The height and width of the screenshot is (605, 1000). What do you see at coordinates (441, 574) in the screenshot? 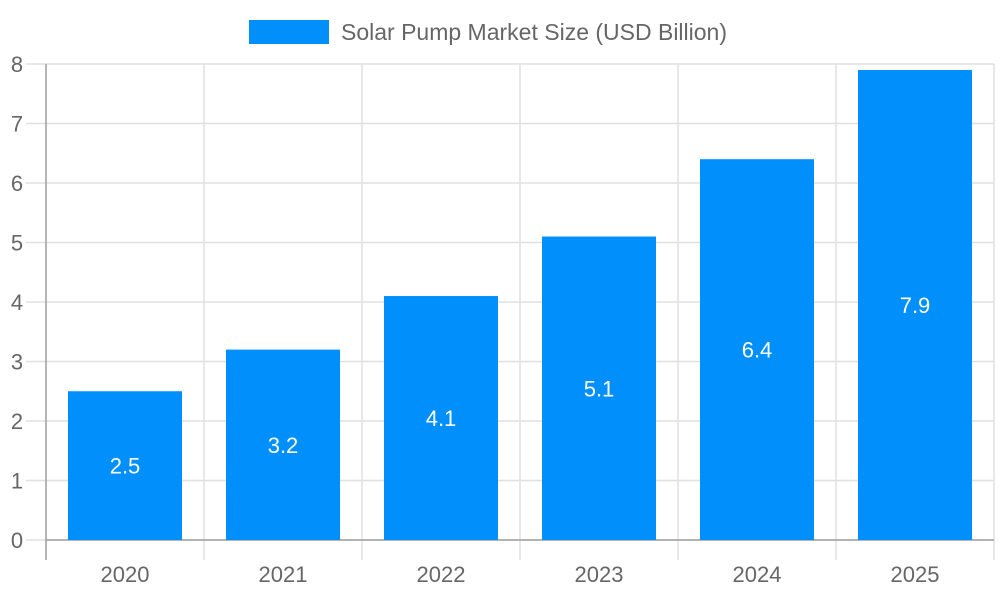
I see `x-tick-label: 2022` at bounding box center [441, 574].